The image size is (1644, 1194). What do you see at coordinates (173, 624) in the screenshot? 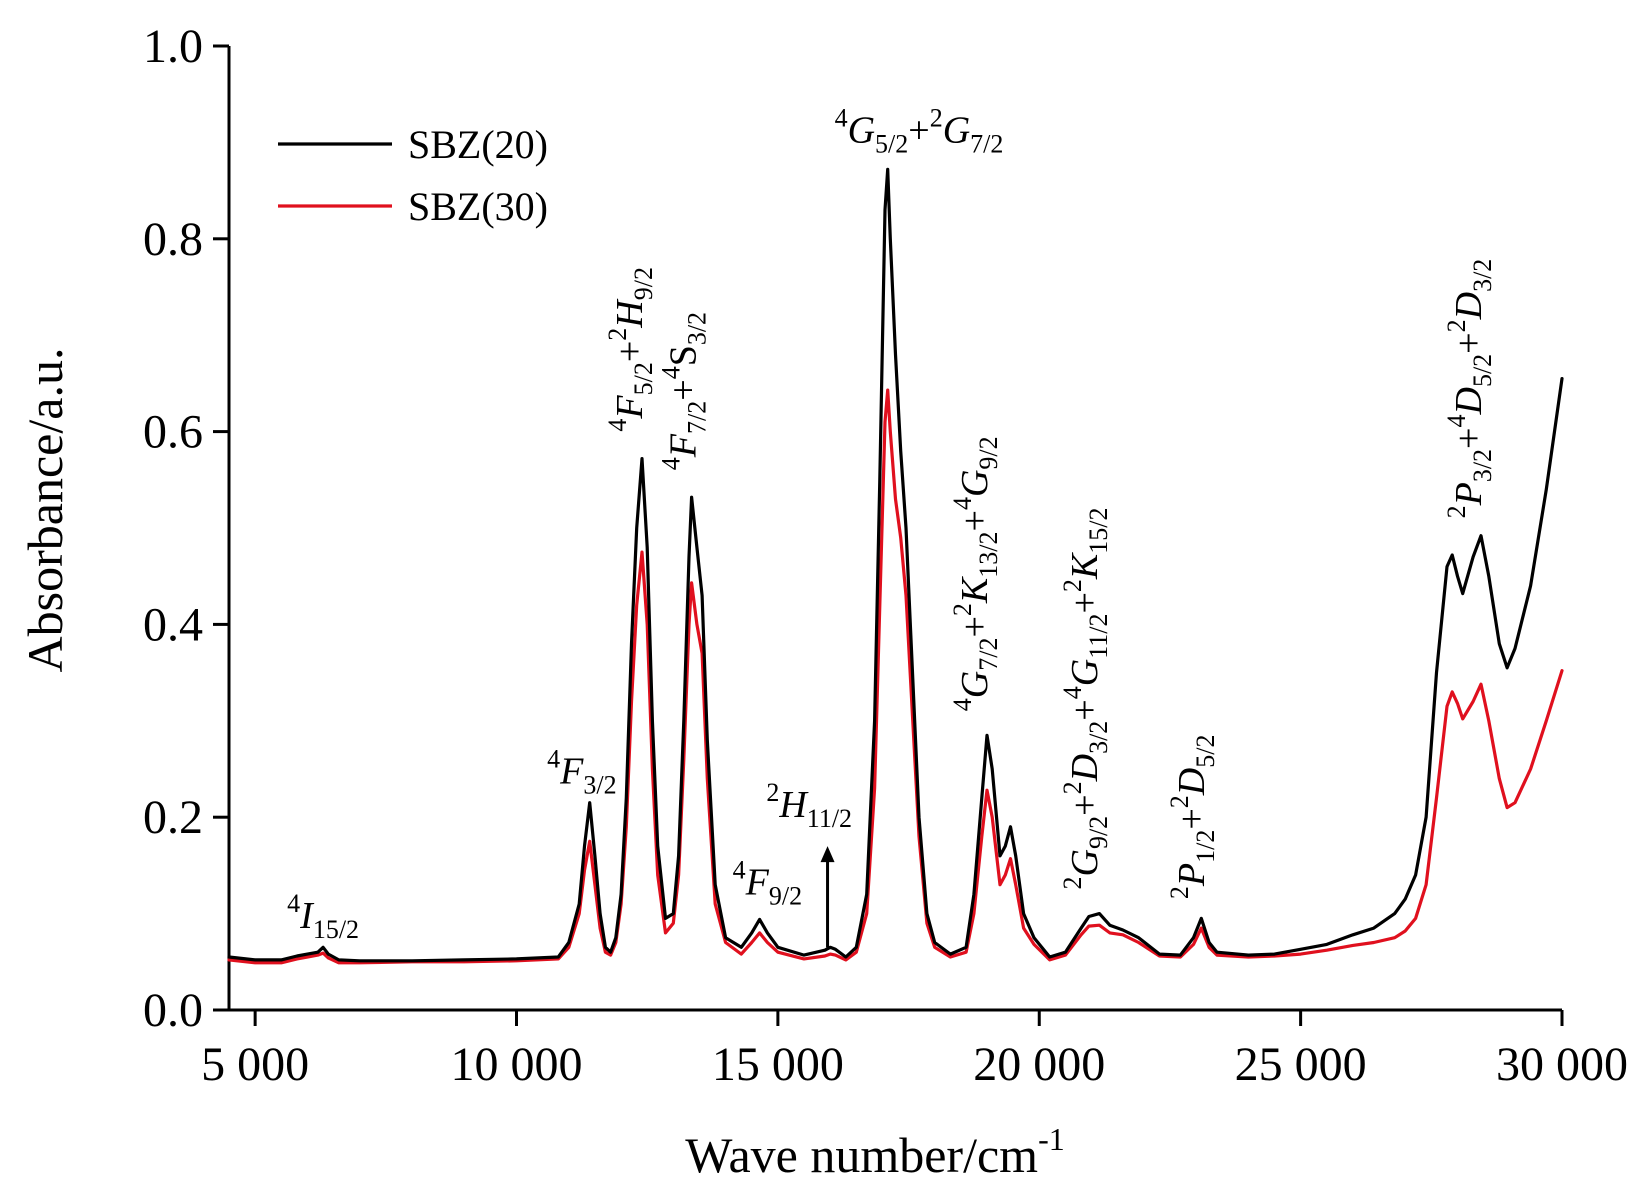
I see `y-tick-label: 0.4` at bounding box center [173, 624].